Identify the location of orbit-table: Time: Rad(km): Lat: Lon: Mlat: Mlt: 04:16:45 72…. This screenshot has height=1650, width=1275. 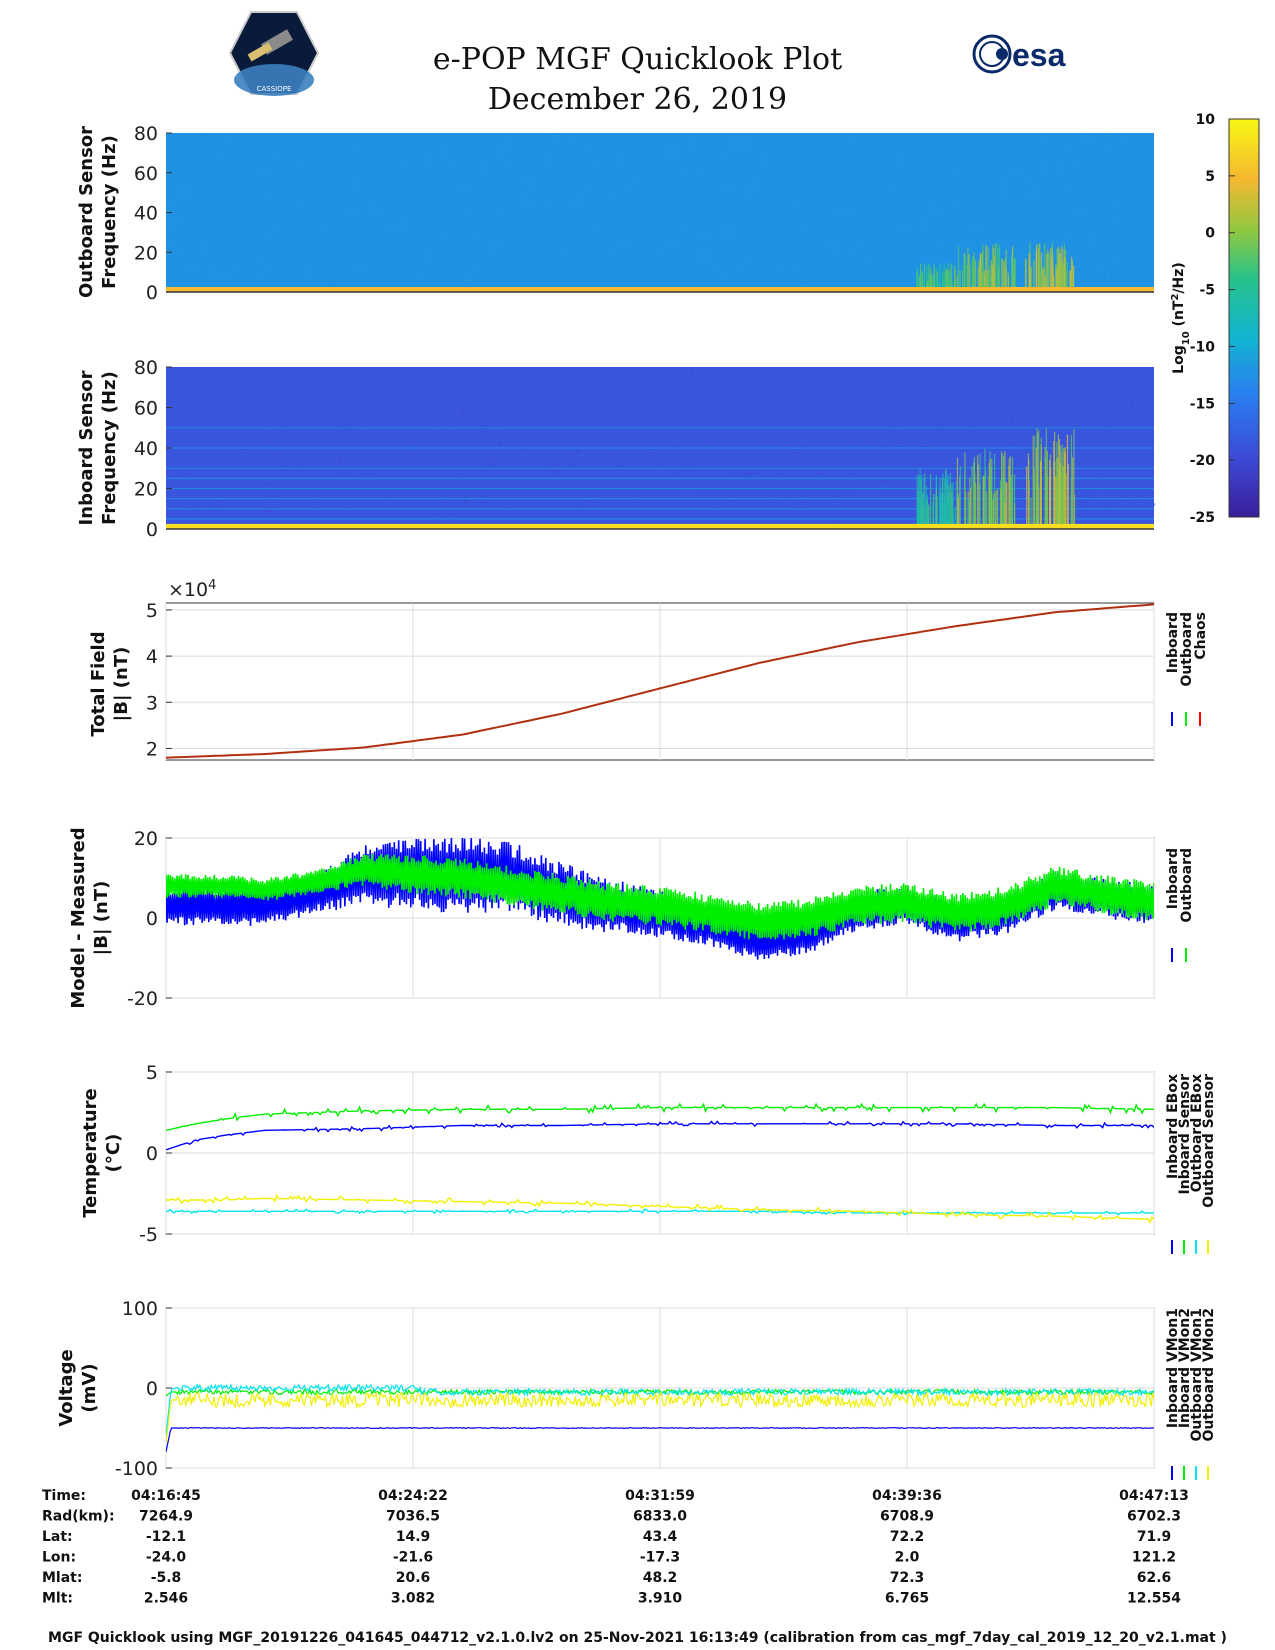
(615, 1547).